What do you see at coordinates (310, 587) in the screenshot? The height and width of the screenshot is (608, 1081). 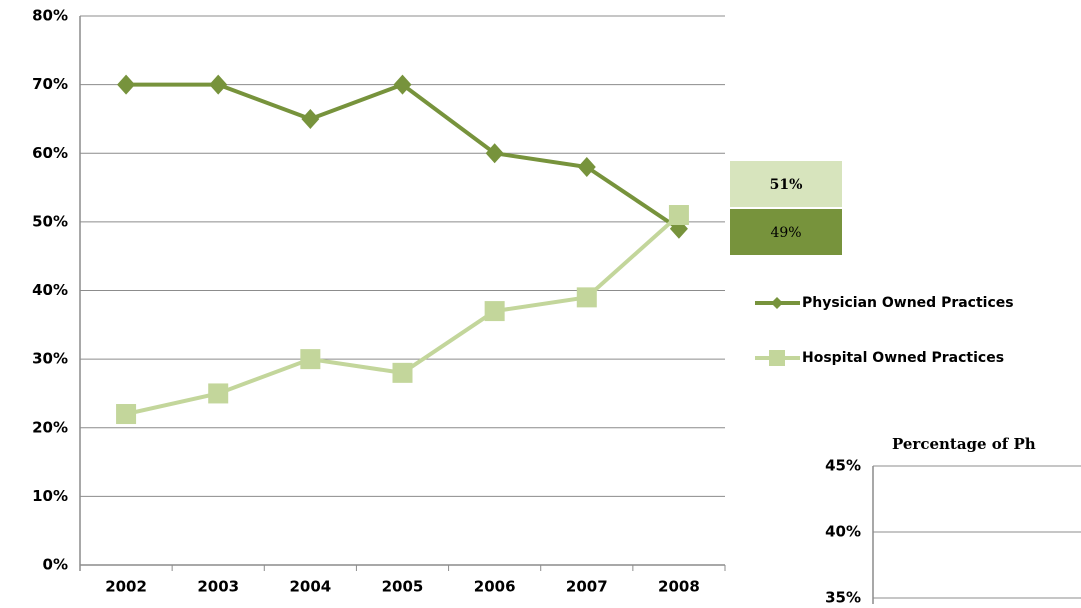 I see `x-tick-label: 2004` at bounding box center [310, 587].